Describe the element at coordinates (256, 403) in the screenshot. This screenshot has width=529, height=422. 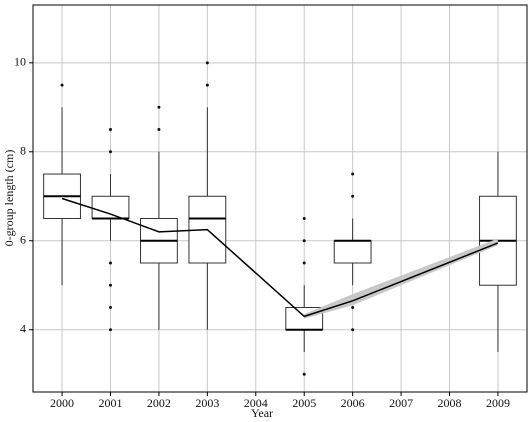
I see `x-tick-label: 2004` at that location.